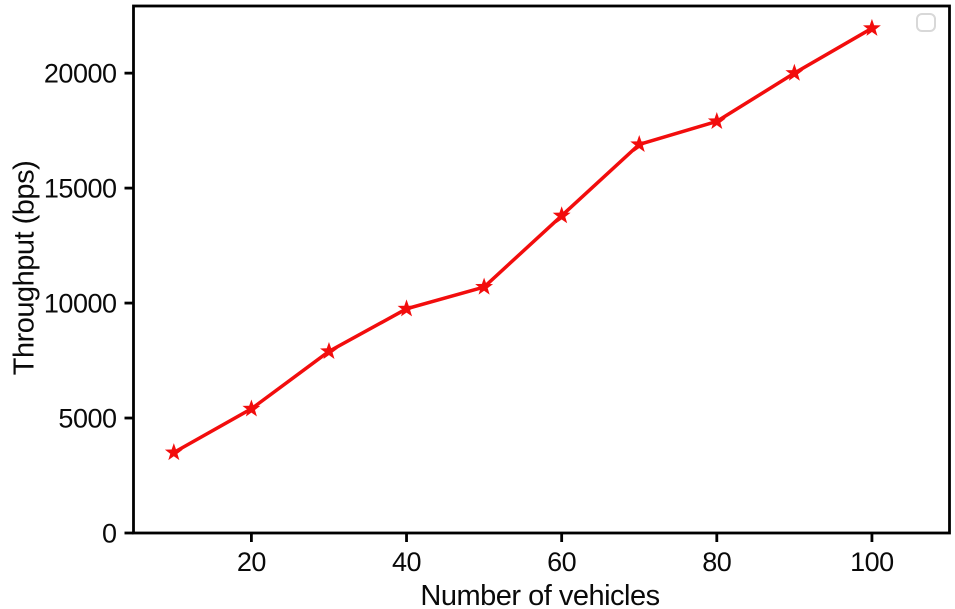  Describe the element at coordinates (80, 304) in the screenshot. I see `y-tick-label: 10000` at that location.